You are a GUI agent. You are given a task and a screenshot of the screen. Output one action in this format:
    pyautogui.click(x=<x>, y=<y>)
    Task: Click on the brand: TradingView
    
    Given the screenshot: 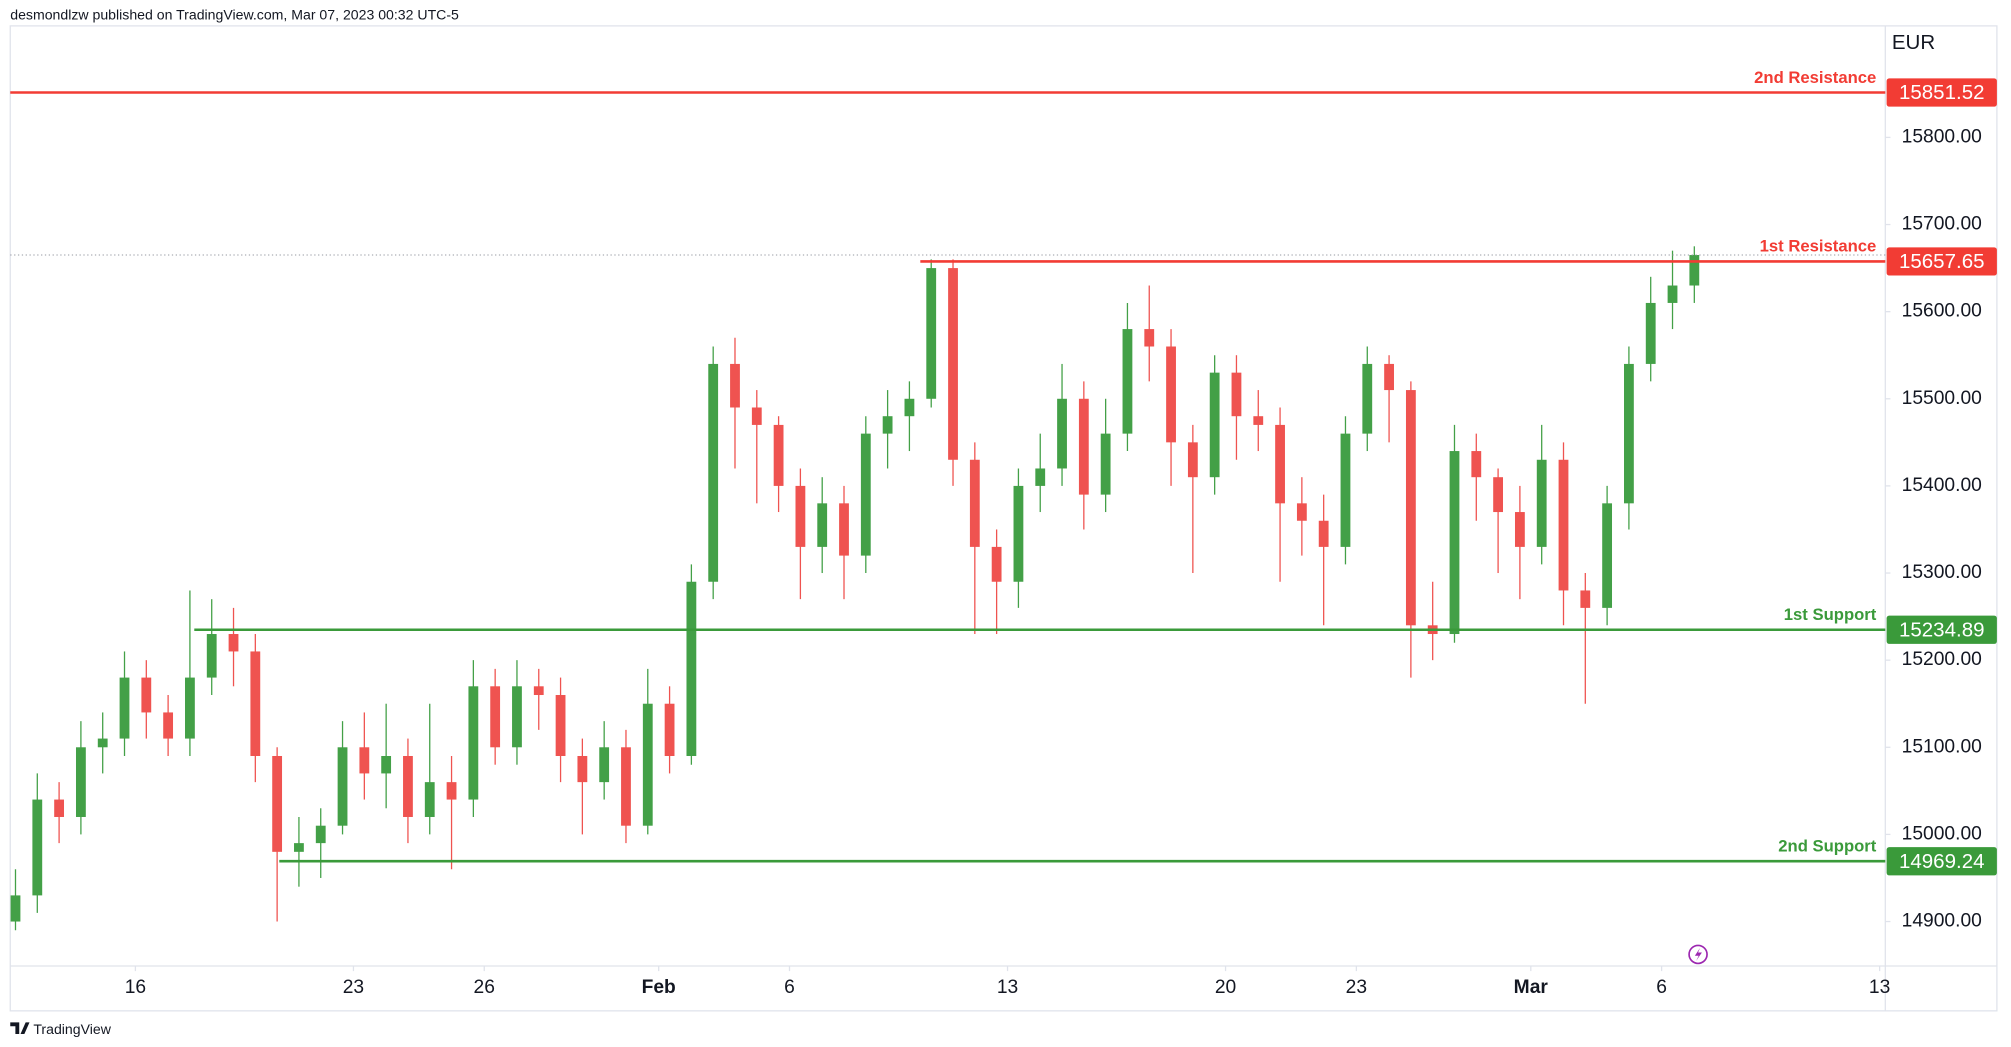 What is the action you would take?
    pyautogui.click(x=72, y=1029)
    